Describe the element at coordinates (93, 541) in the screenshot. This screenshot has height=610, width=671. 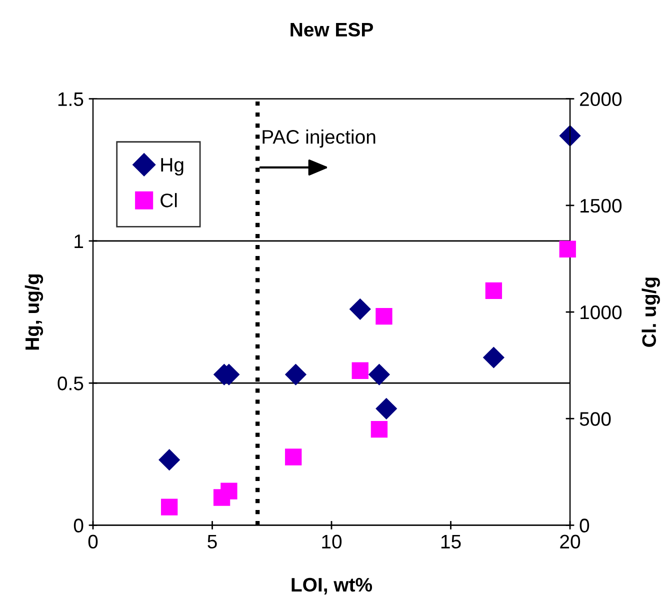
I see `x-tick-label: 0` at that location.